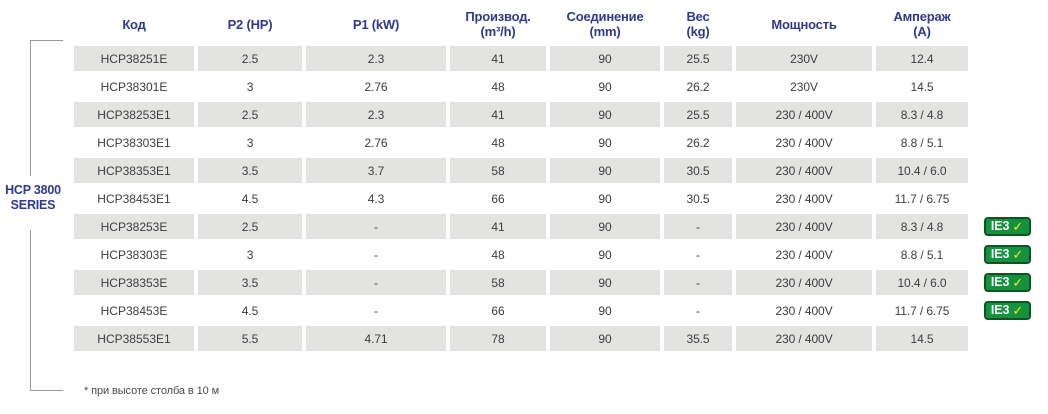  What do you see at coordinates (134, 282) in the screenshot?
I see `cell-code: HCP38353E` at bounding box center [134, 282].